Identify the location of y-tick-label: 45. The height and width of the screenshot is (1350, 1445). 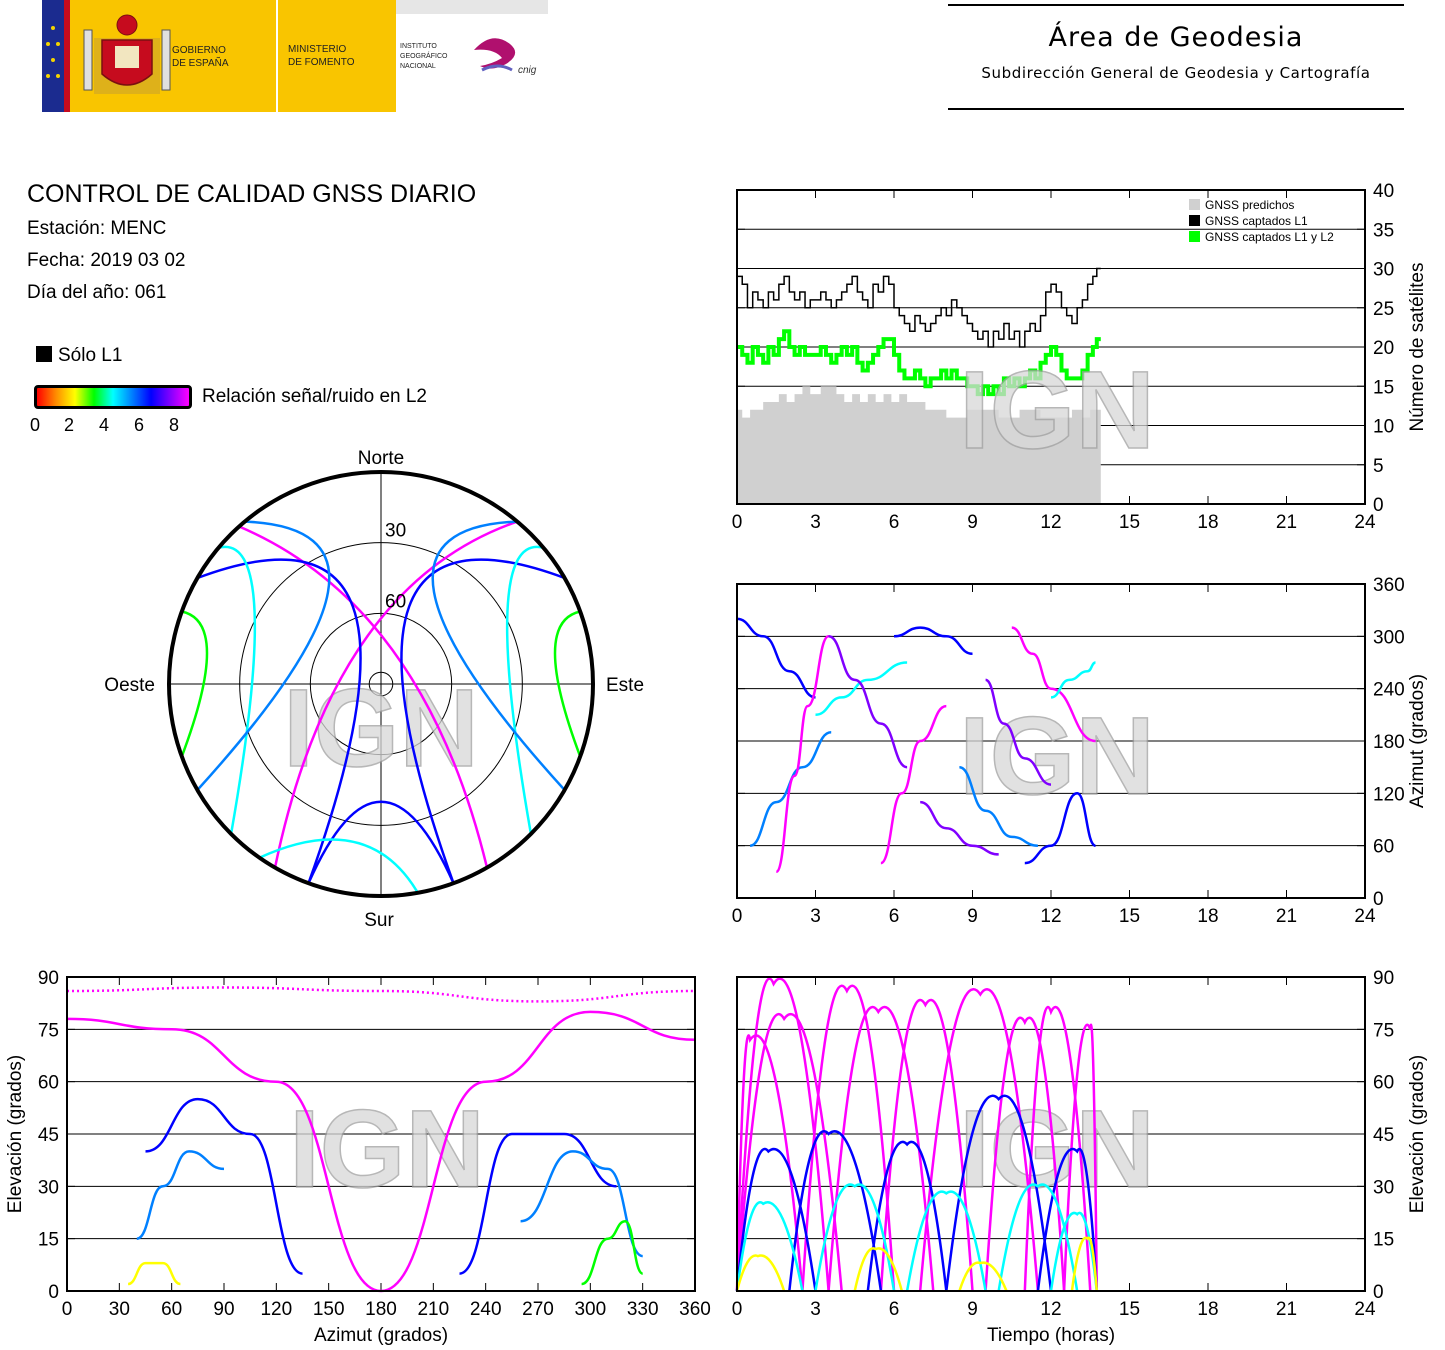
(48, 1135).